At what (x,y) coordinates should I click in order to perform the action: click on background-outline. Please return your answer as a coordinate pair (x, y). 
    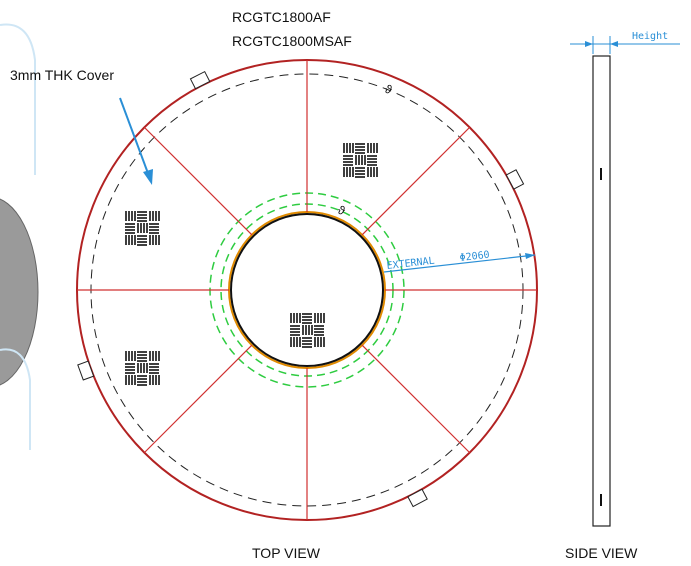
    Looking at the image, I should click on (18, 236).